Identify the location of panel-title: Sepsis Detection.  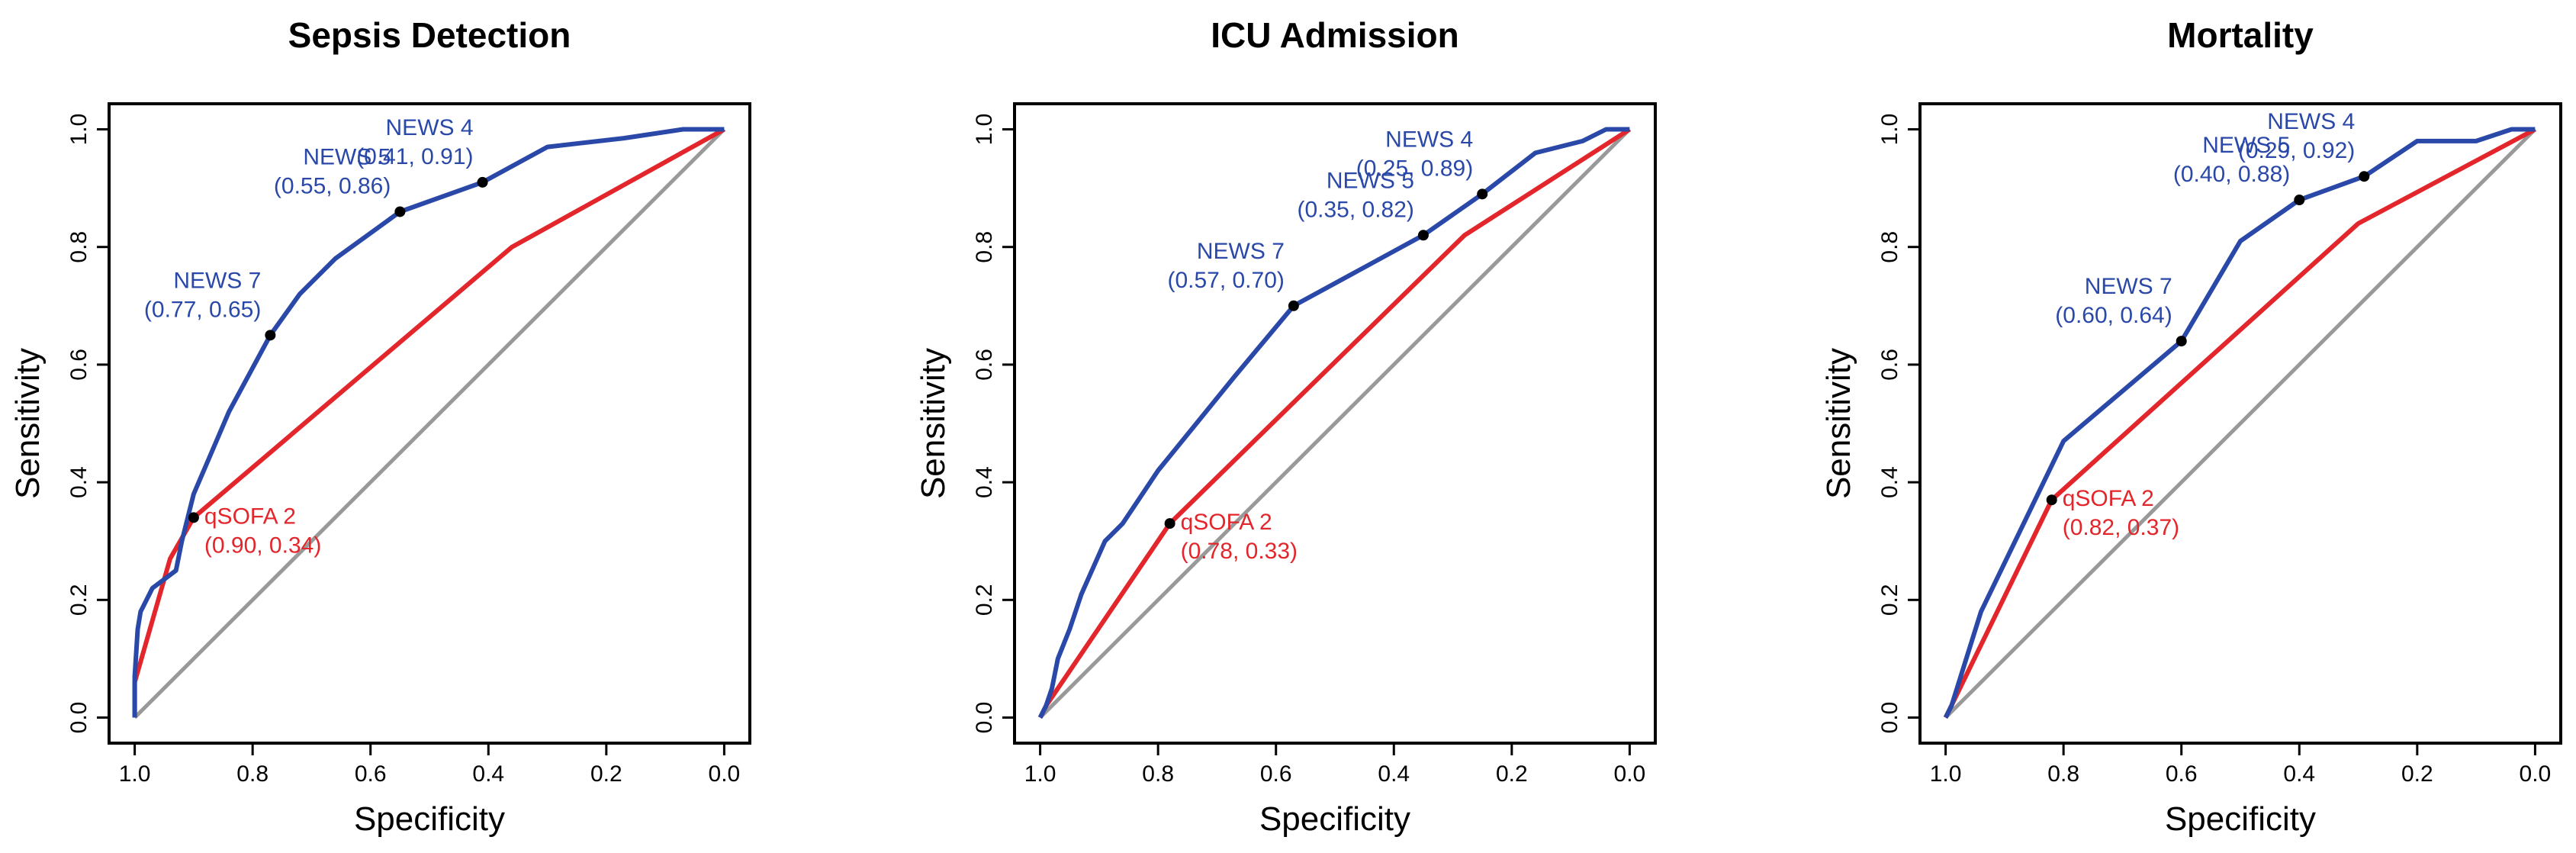
(429, 35).